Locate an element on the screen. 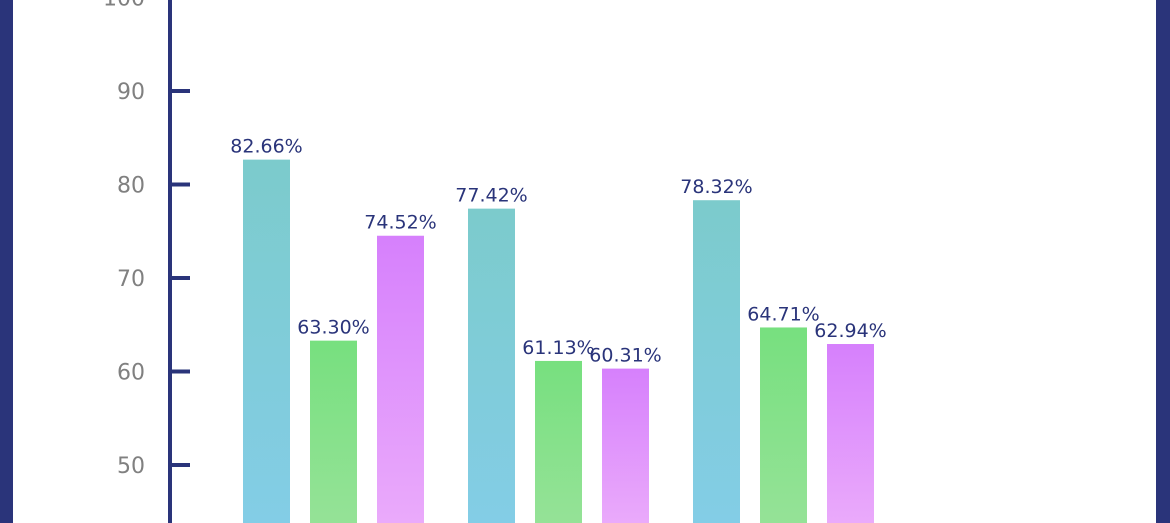 This screenshot has height=523, width=1170. data-label: 78.32% is located at coordinates (716, 187).